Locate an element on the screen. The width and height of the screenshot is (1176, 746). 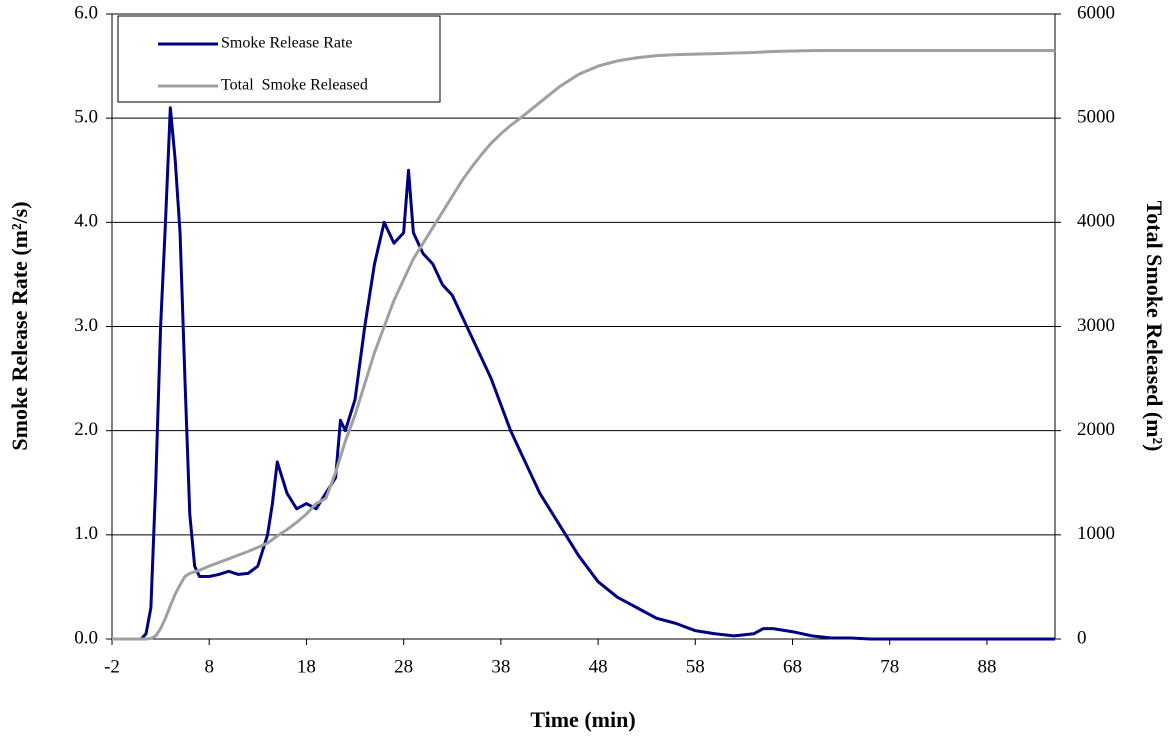
y-tick-label: 1.0 is located at coordinates (86, 533).